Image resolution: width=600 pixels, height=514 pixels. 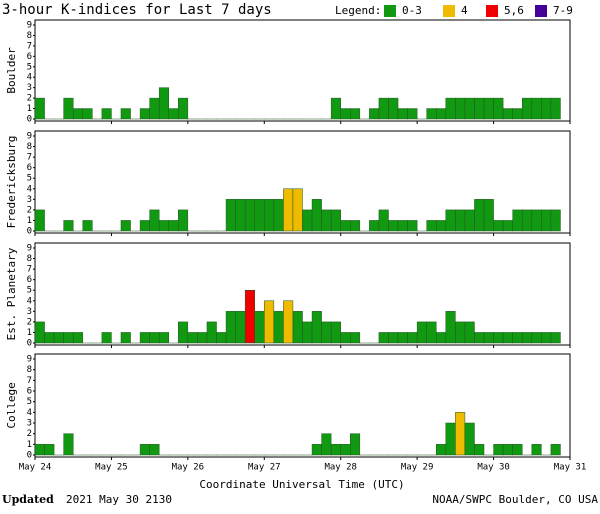 What do you see at coordinates (340, 468) in the screenshot?
I see `x-tick-label: May 28` at bounding box center [340, 468].